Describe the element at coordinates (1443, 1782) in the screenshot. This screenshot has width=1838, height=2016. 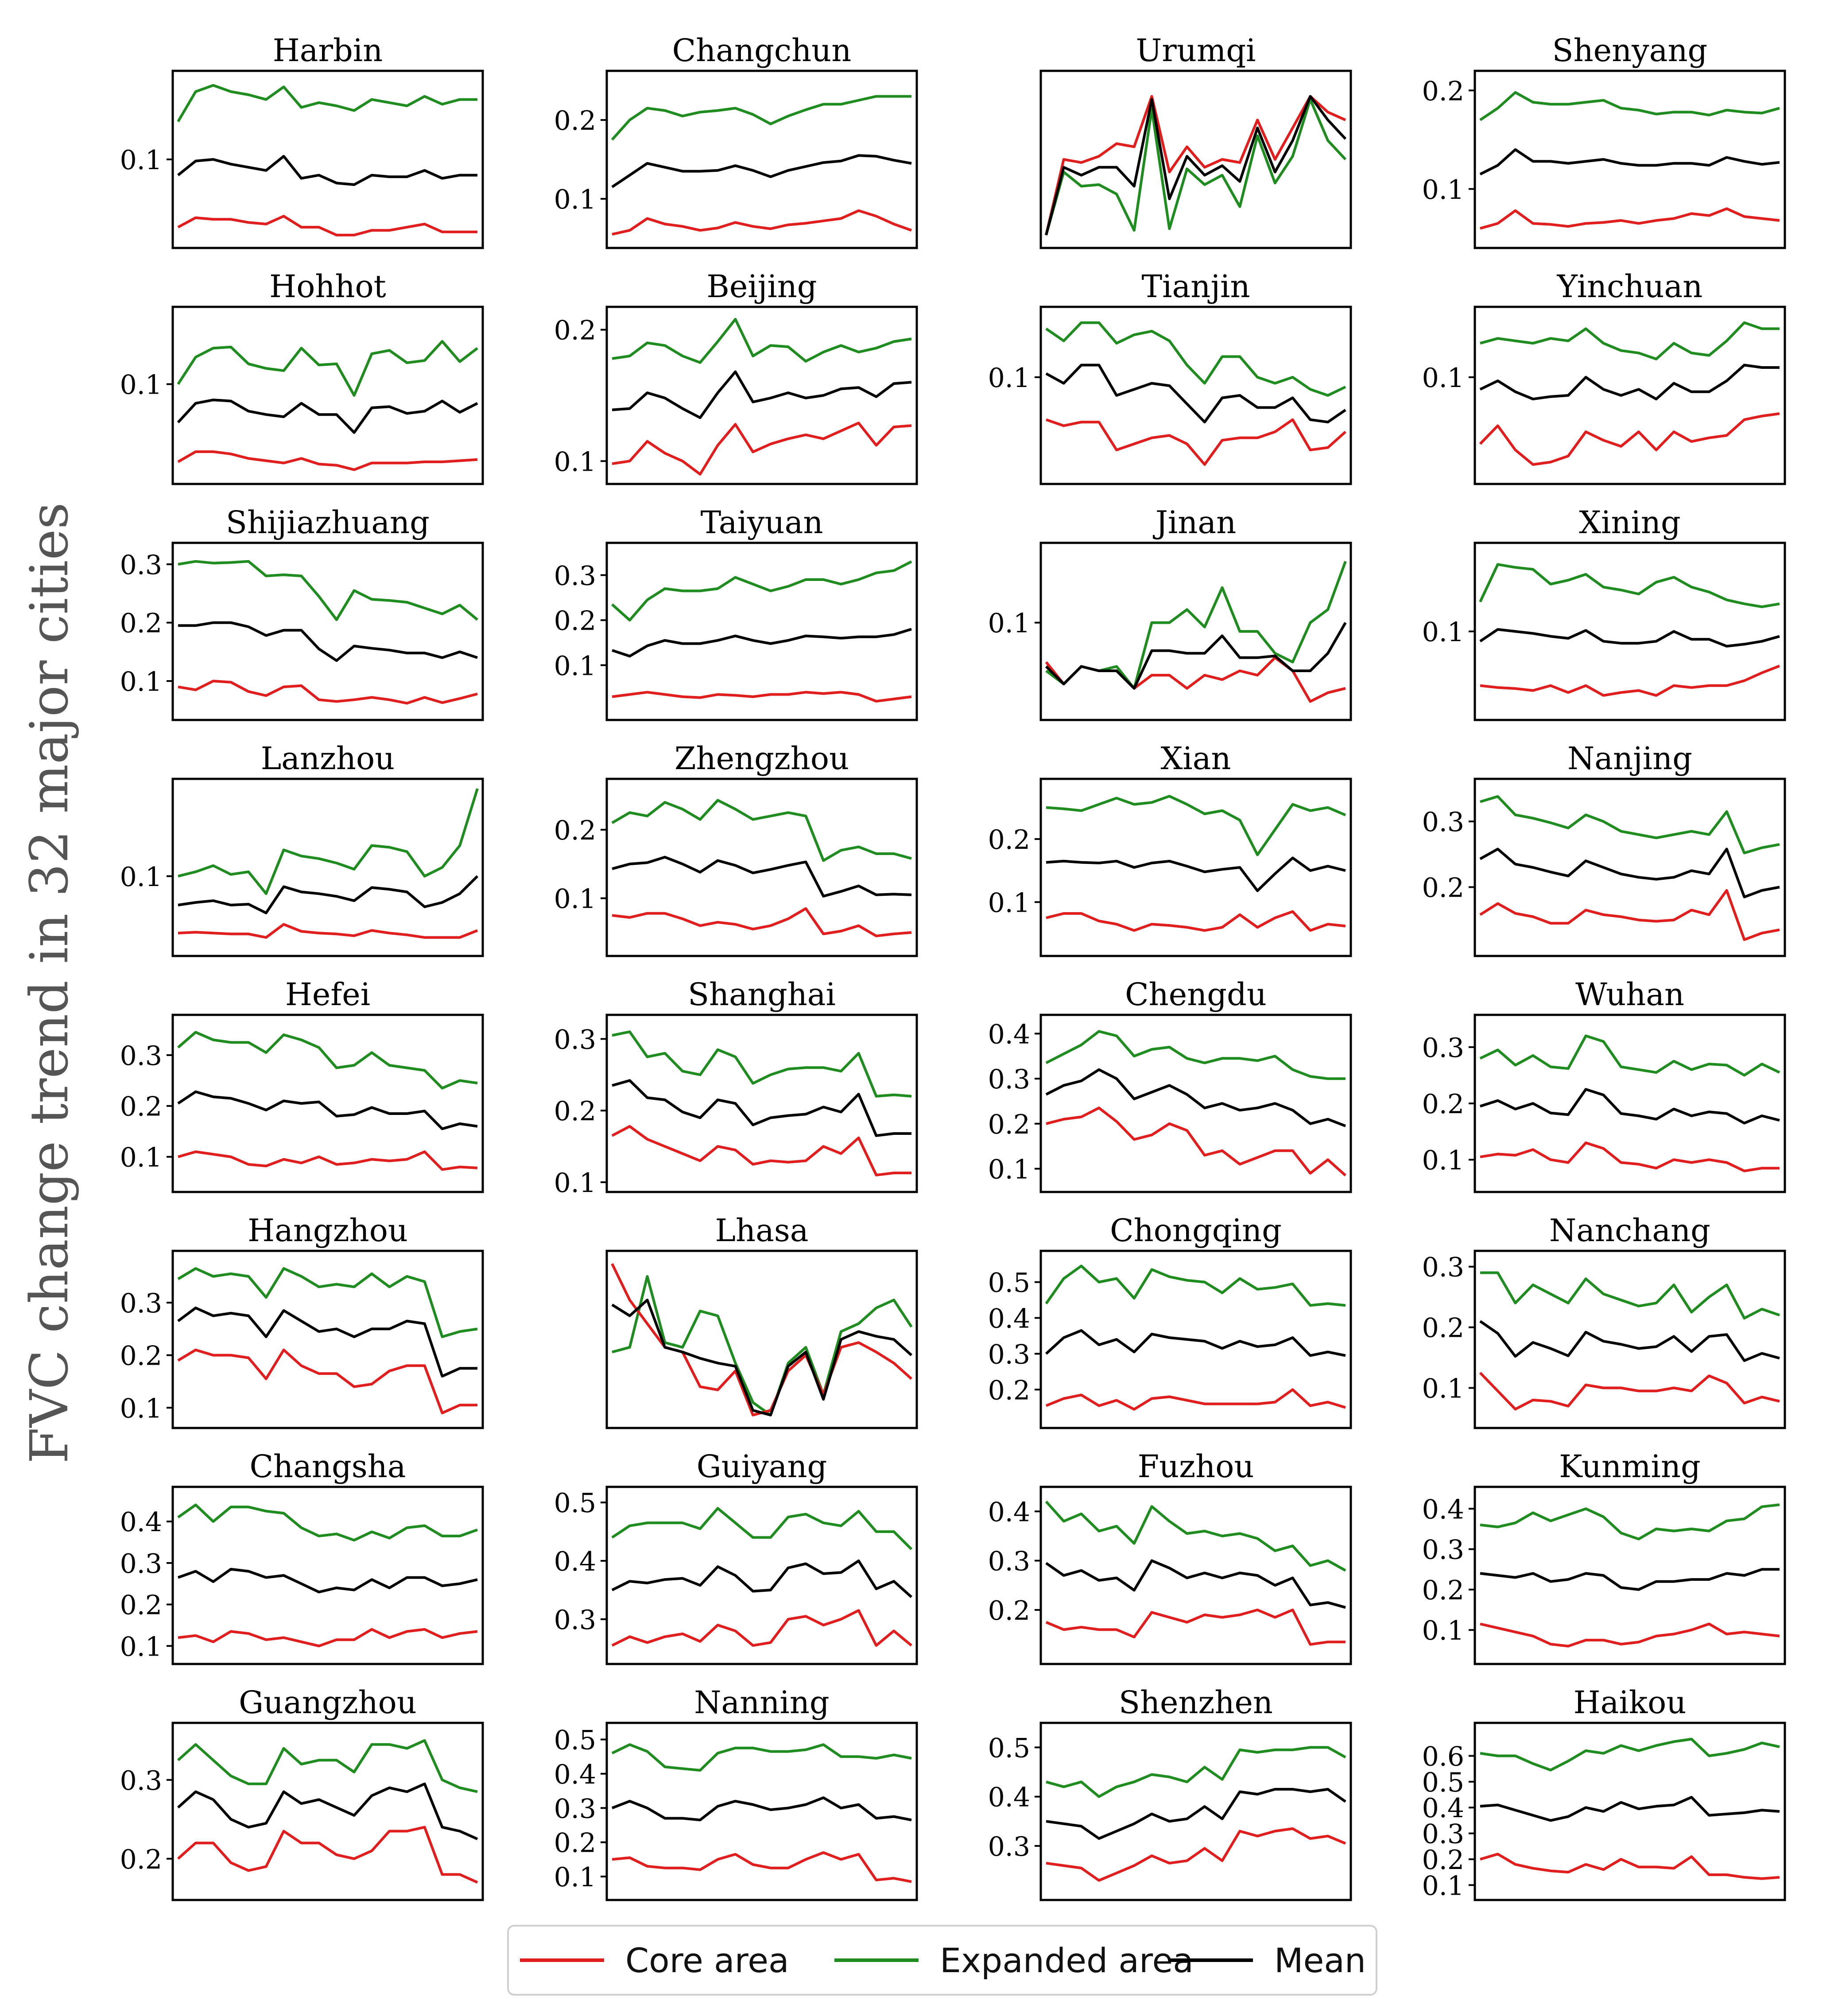
I see `y-tick-label-haikou: 0.5` at that location.